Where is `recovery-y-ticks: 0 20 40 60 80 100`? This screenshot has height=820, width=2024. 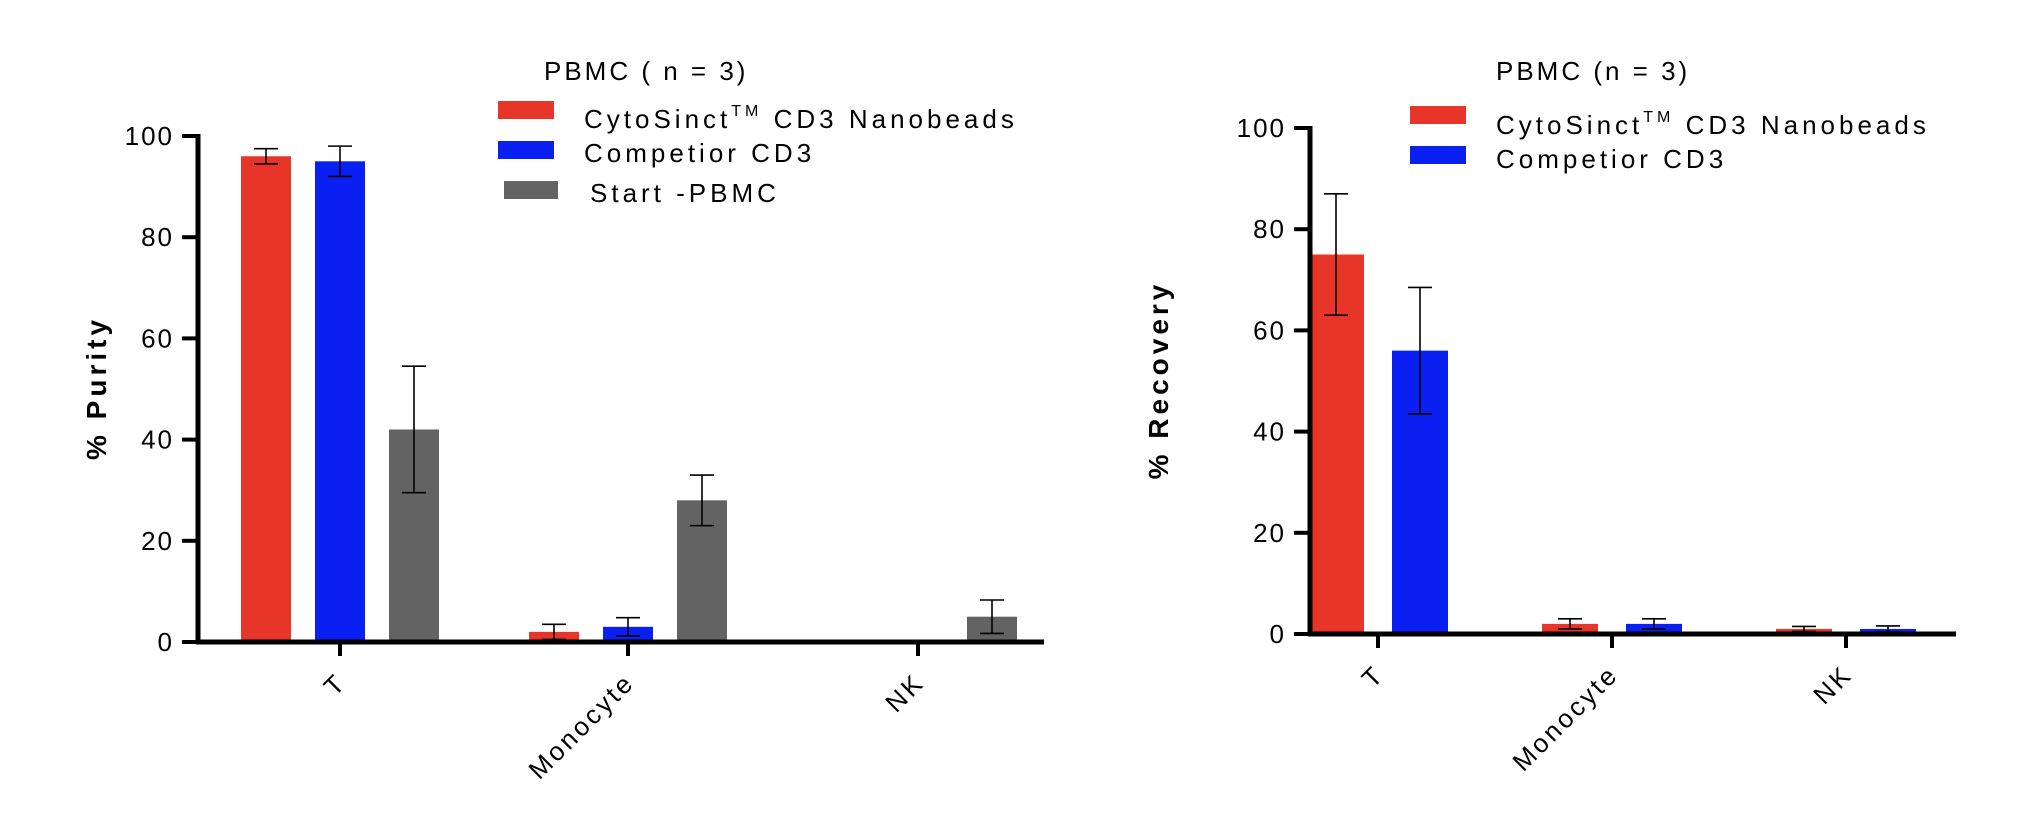
recovery-y-ticks: 0 20 40 60 80 100 is located at coordinates (1273, 381).